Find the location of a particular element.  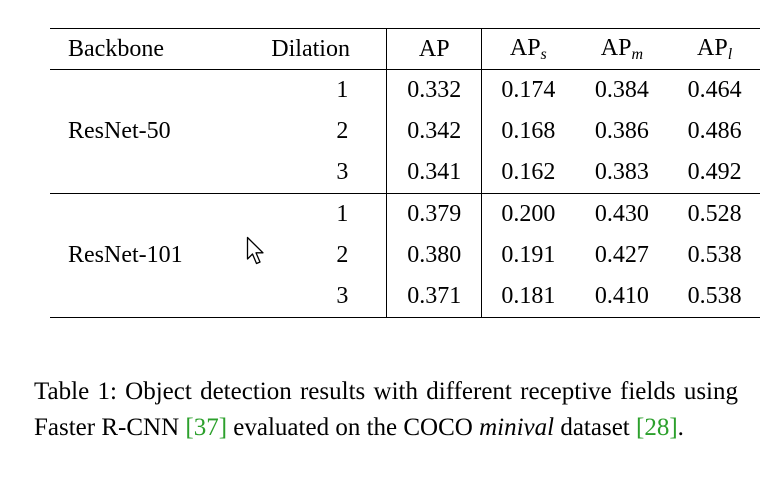

ap-m-cell: 0.383 is located at coordinates (621, 172).